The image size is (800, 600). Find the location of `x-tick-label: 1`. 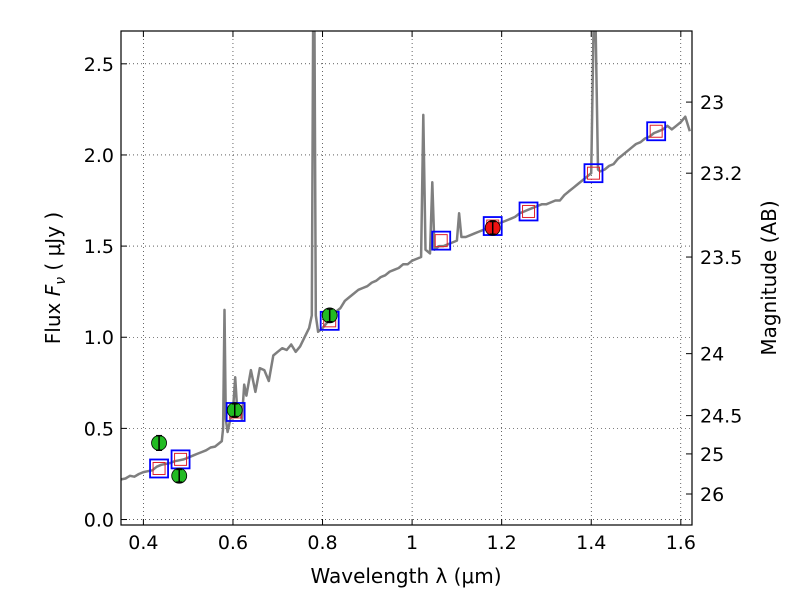

x-tick-label: 1 is located at coordinates (412, 543).